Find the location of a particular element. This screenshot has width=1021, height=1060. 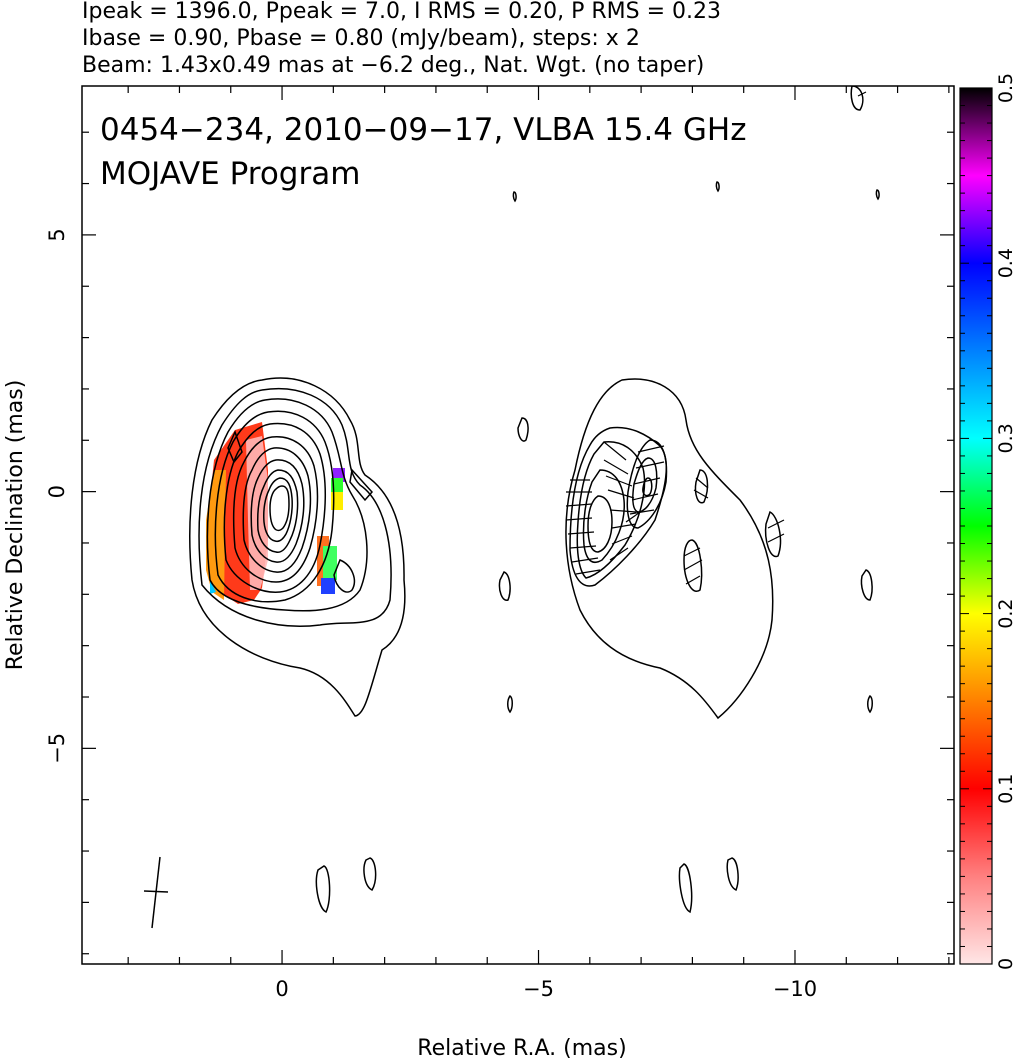

polarization-vectors is located at coordinates (716, 338).